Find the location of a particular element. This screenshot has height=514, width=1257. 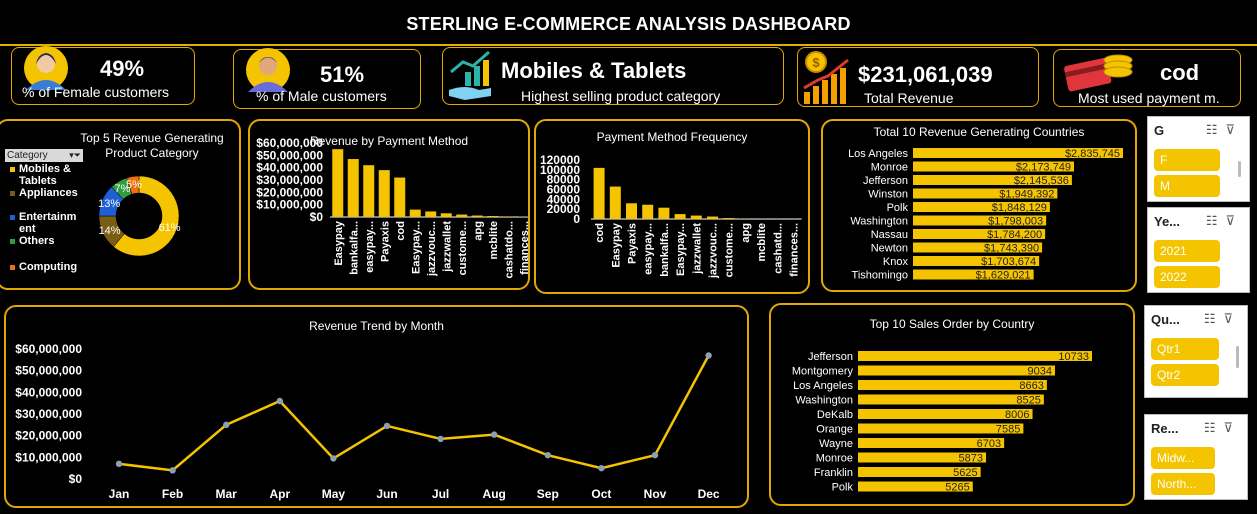

x-tick-label: Easypay is located at coordinates (339, 243).